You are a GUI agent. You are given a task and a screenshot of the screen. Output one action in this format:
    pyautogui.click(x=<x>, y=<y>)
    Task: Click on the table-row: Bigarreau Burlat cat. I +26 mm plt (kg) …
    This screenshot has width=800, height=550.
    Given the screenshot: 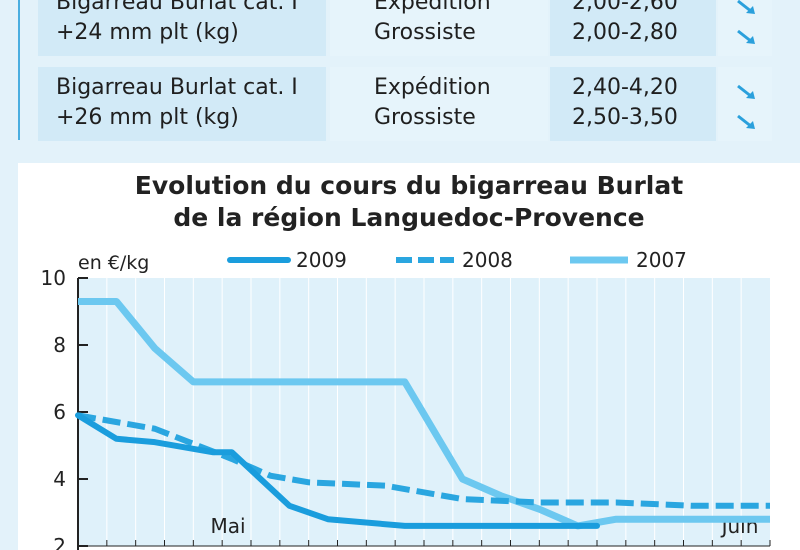 What is the action you would take?
    pyautogui.click(x=405, y=104)
    